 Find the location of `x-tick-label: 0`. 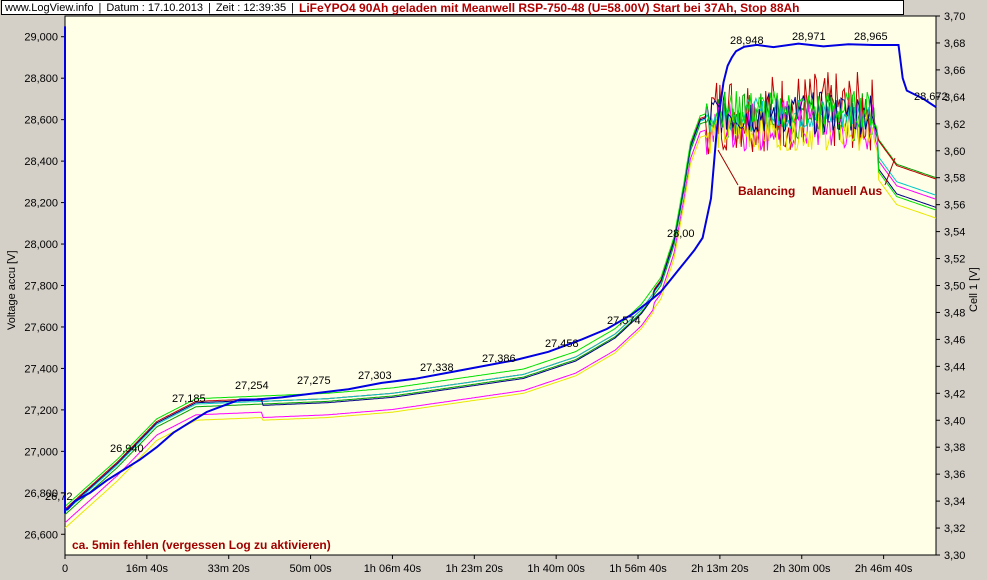

x-tick-label: 0 is located at coordinates (65, 569).